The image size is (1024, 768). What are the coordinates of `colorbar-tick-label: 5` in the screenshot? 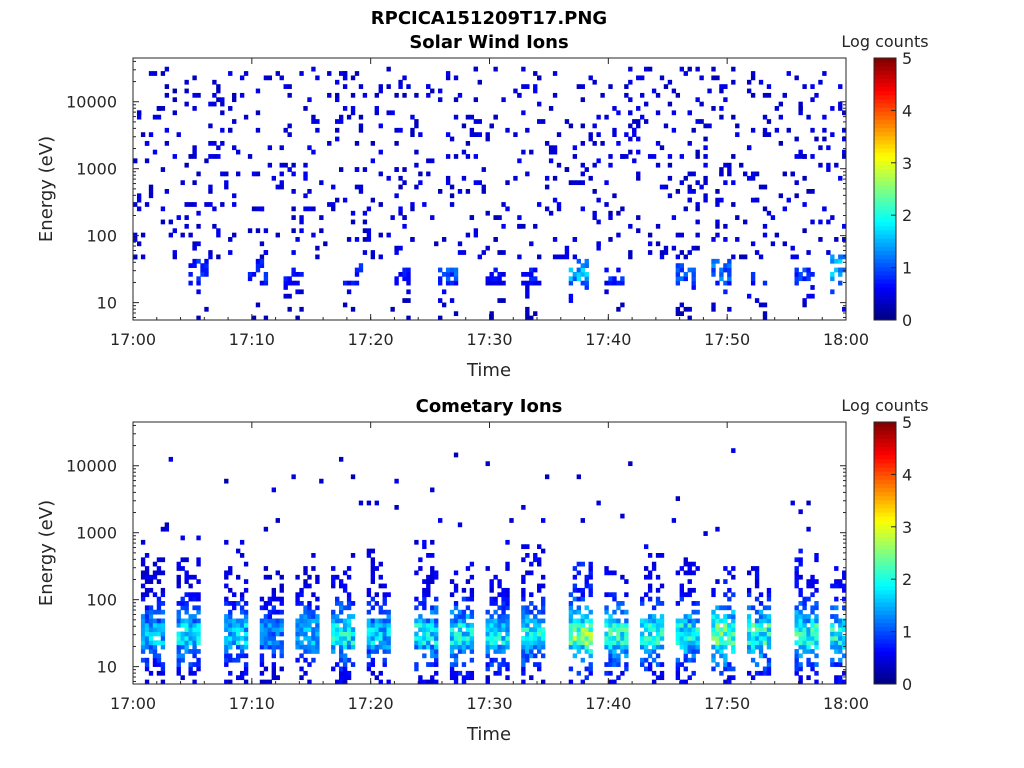 It's located at (907, 422).